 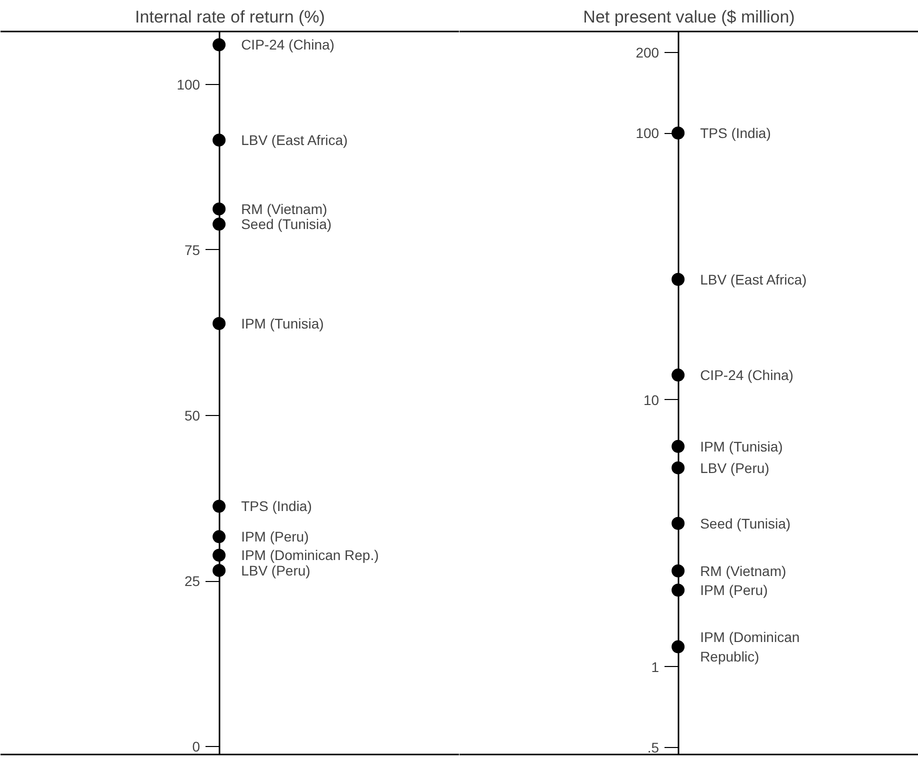 I want to click on y-tick-label: 200, so click(x=648, y=52).